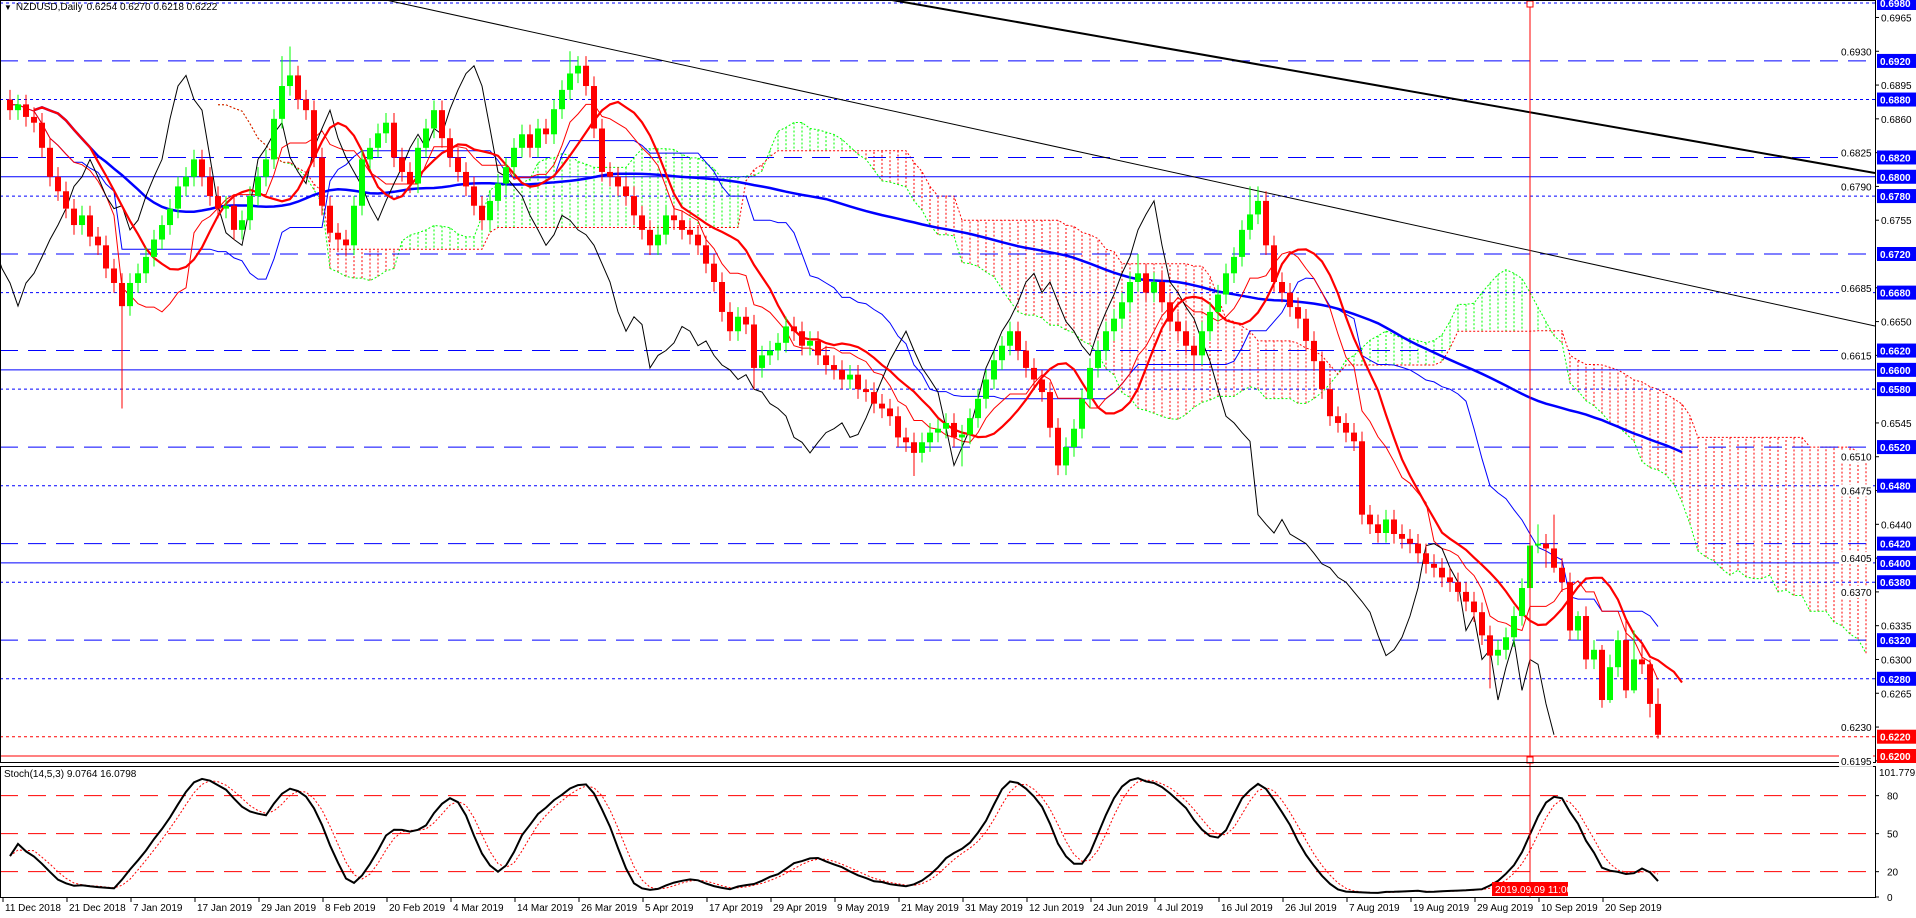  What do you see at coordinates (1896, 86) in the screenshot?
I see `price-tick-label: 0.6895` at bounding box center [1896, 86].